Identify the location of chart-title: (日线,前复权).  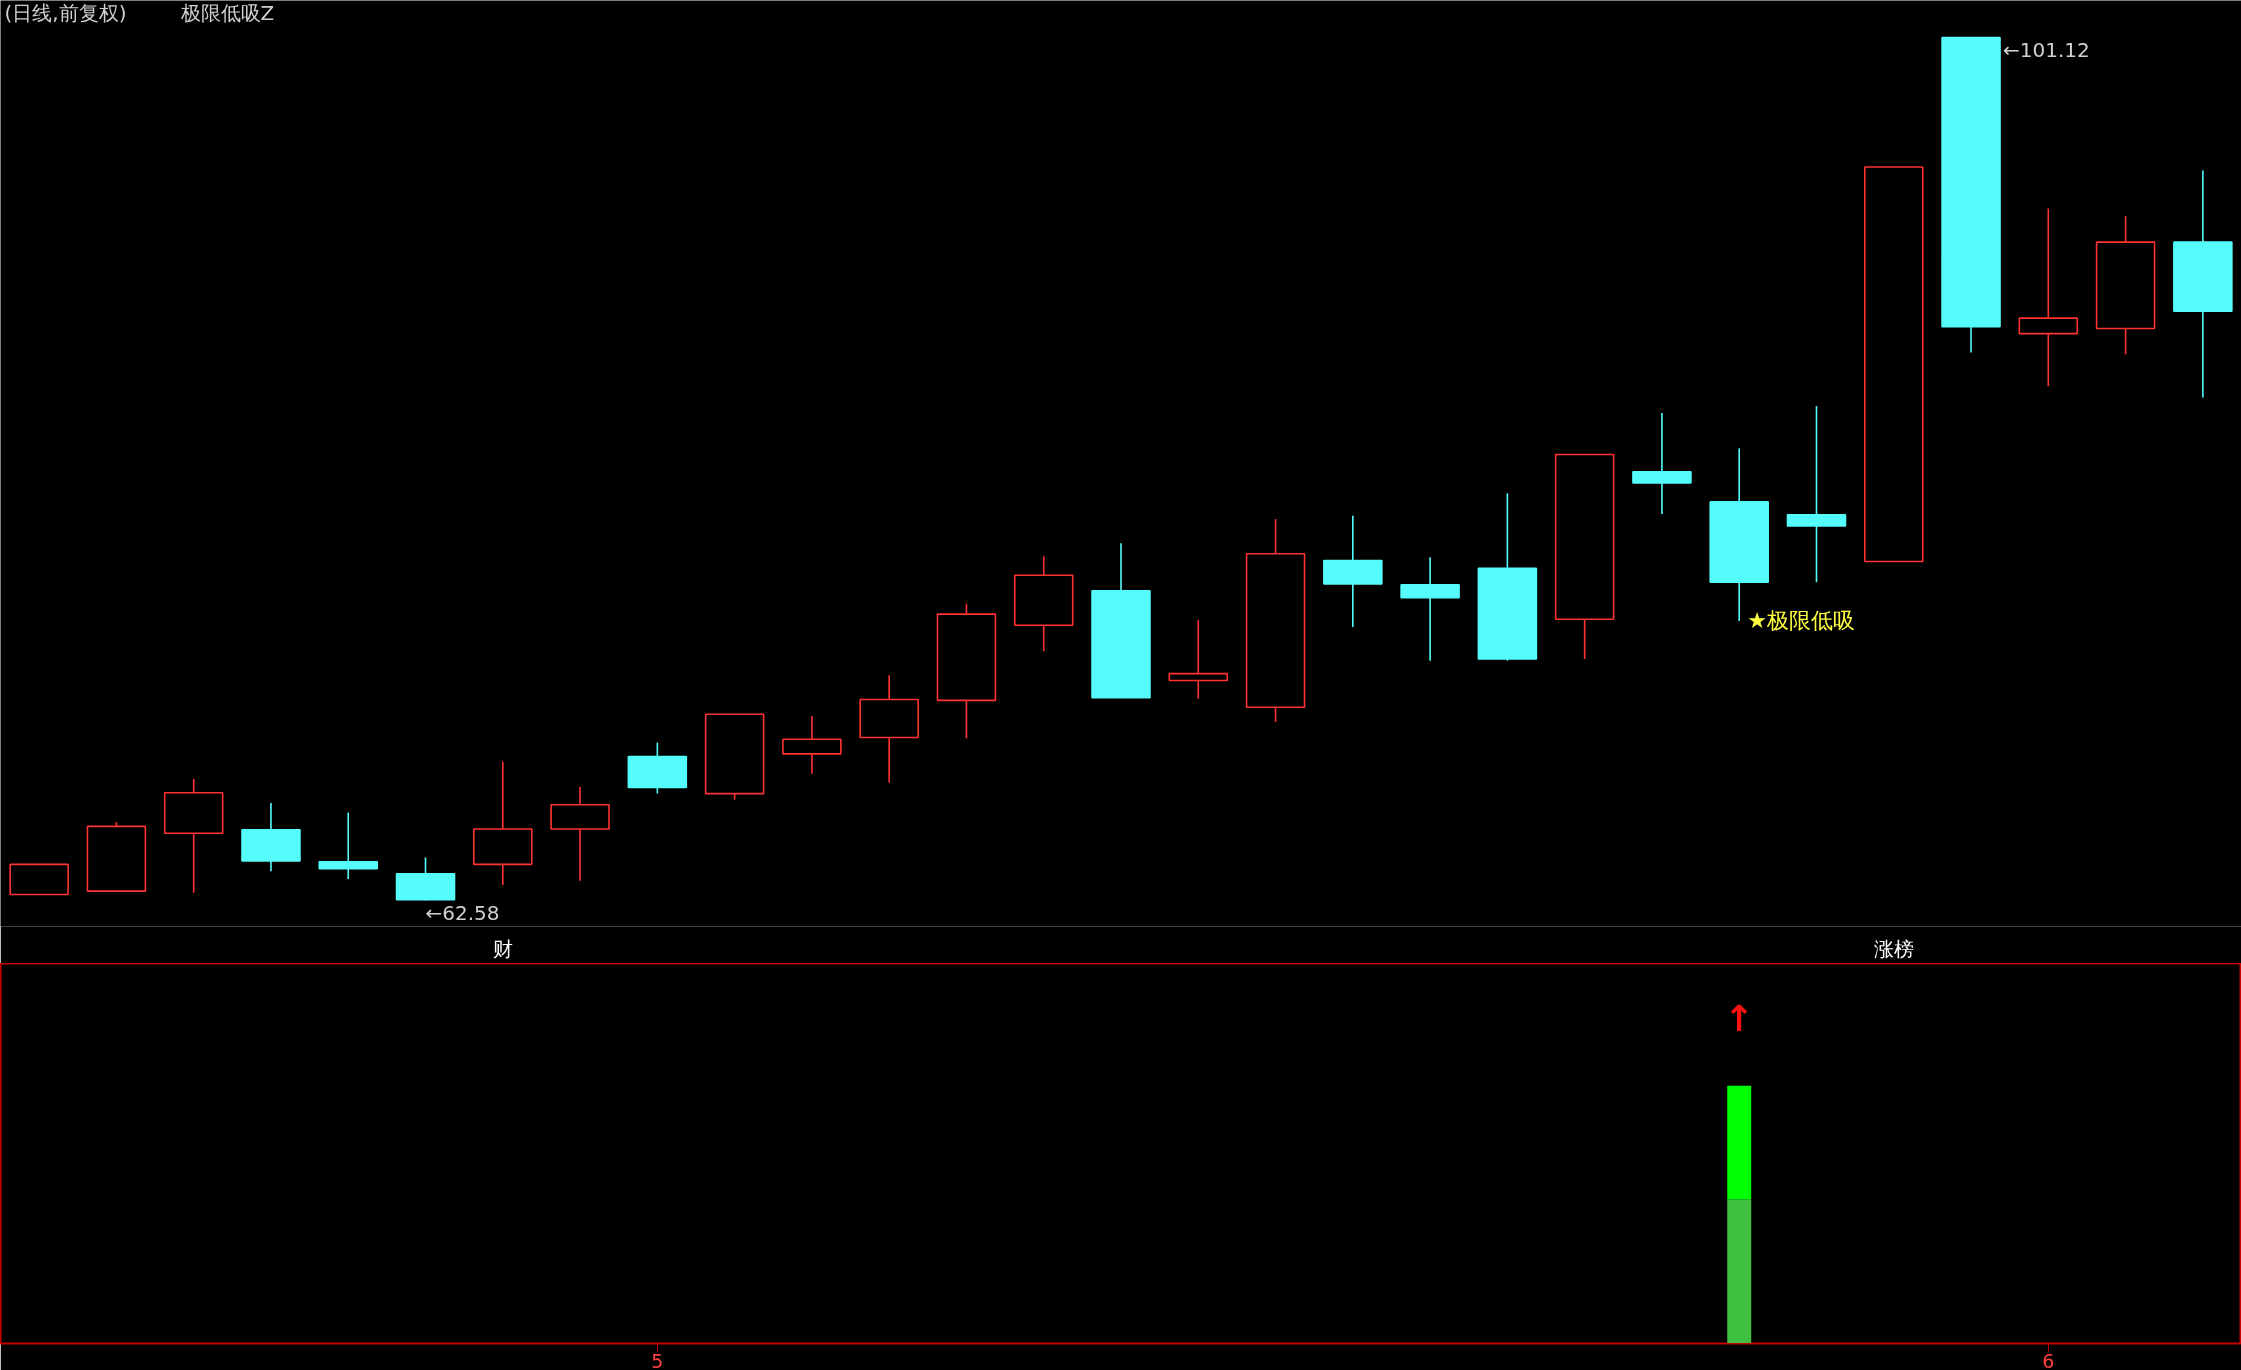
(65, 12).